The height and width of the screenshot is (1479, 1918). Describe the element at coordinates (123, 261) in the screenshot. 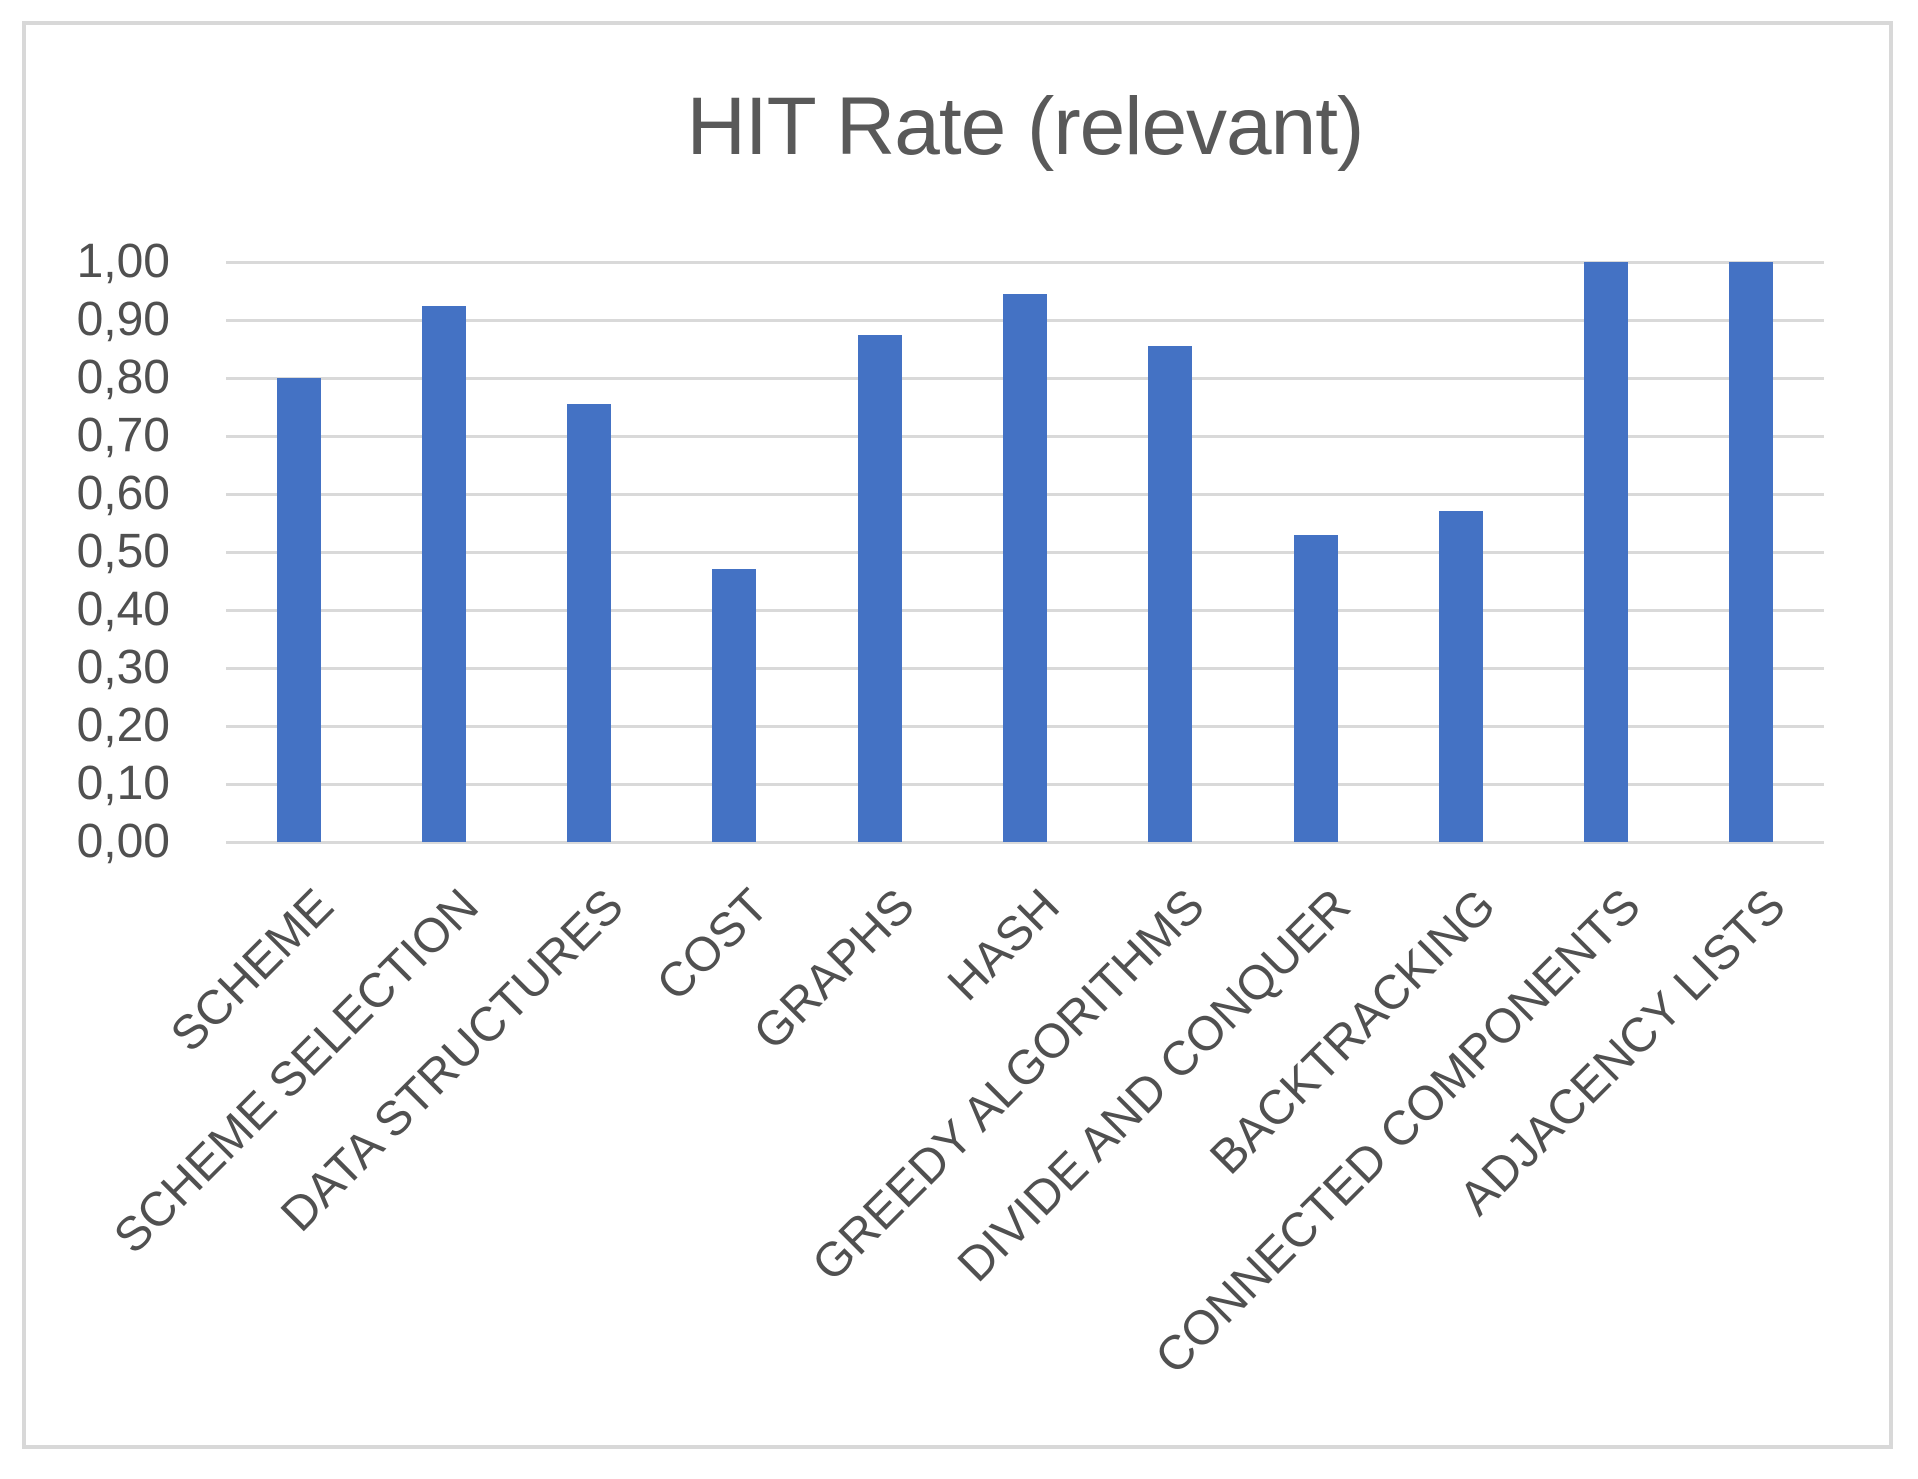

I see `y-tick-label: 1,00` at that location.